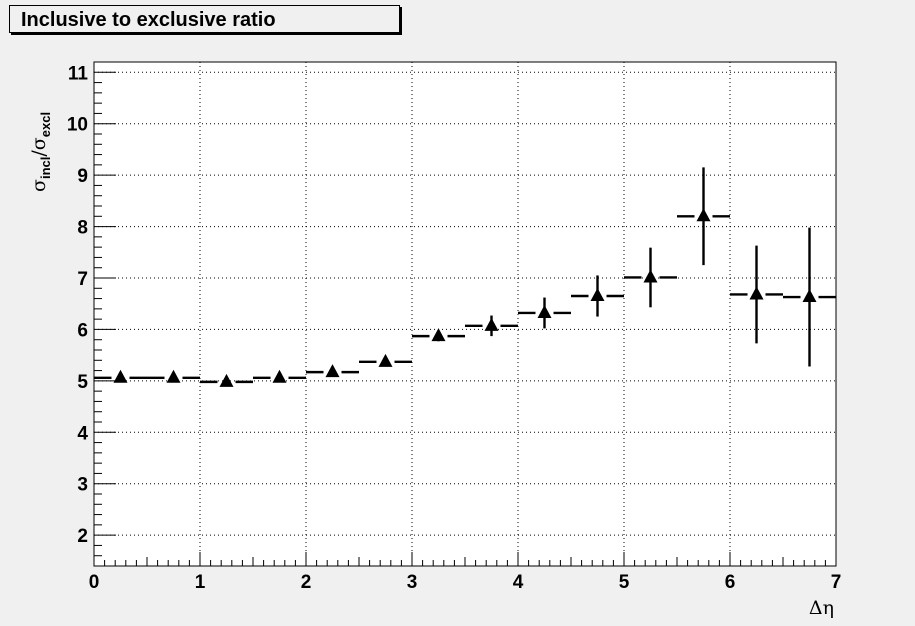  What do you see at coordinates (45, 124) in the screenshot?
I see `y-axis-sub-2: excl` at bounding box center [45, 124].